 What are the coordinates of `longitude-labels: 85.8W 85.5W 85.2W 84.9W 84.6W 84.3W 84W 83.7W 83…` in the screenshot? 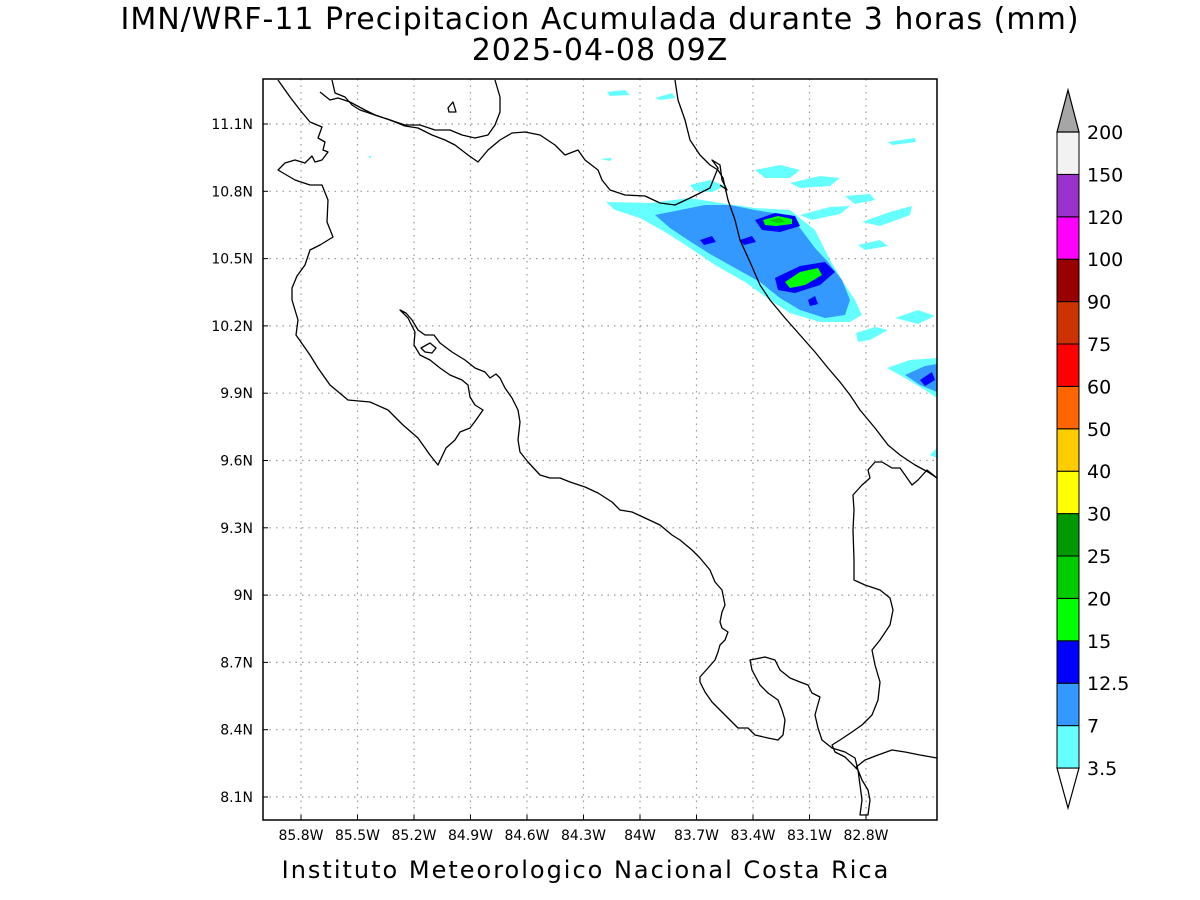 It's located at (583, 836).